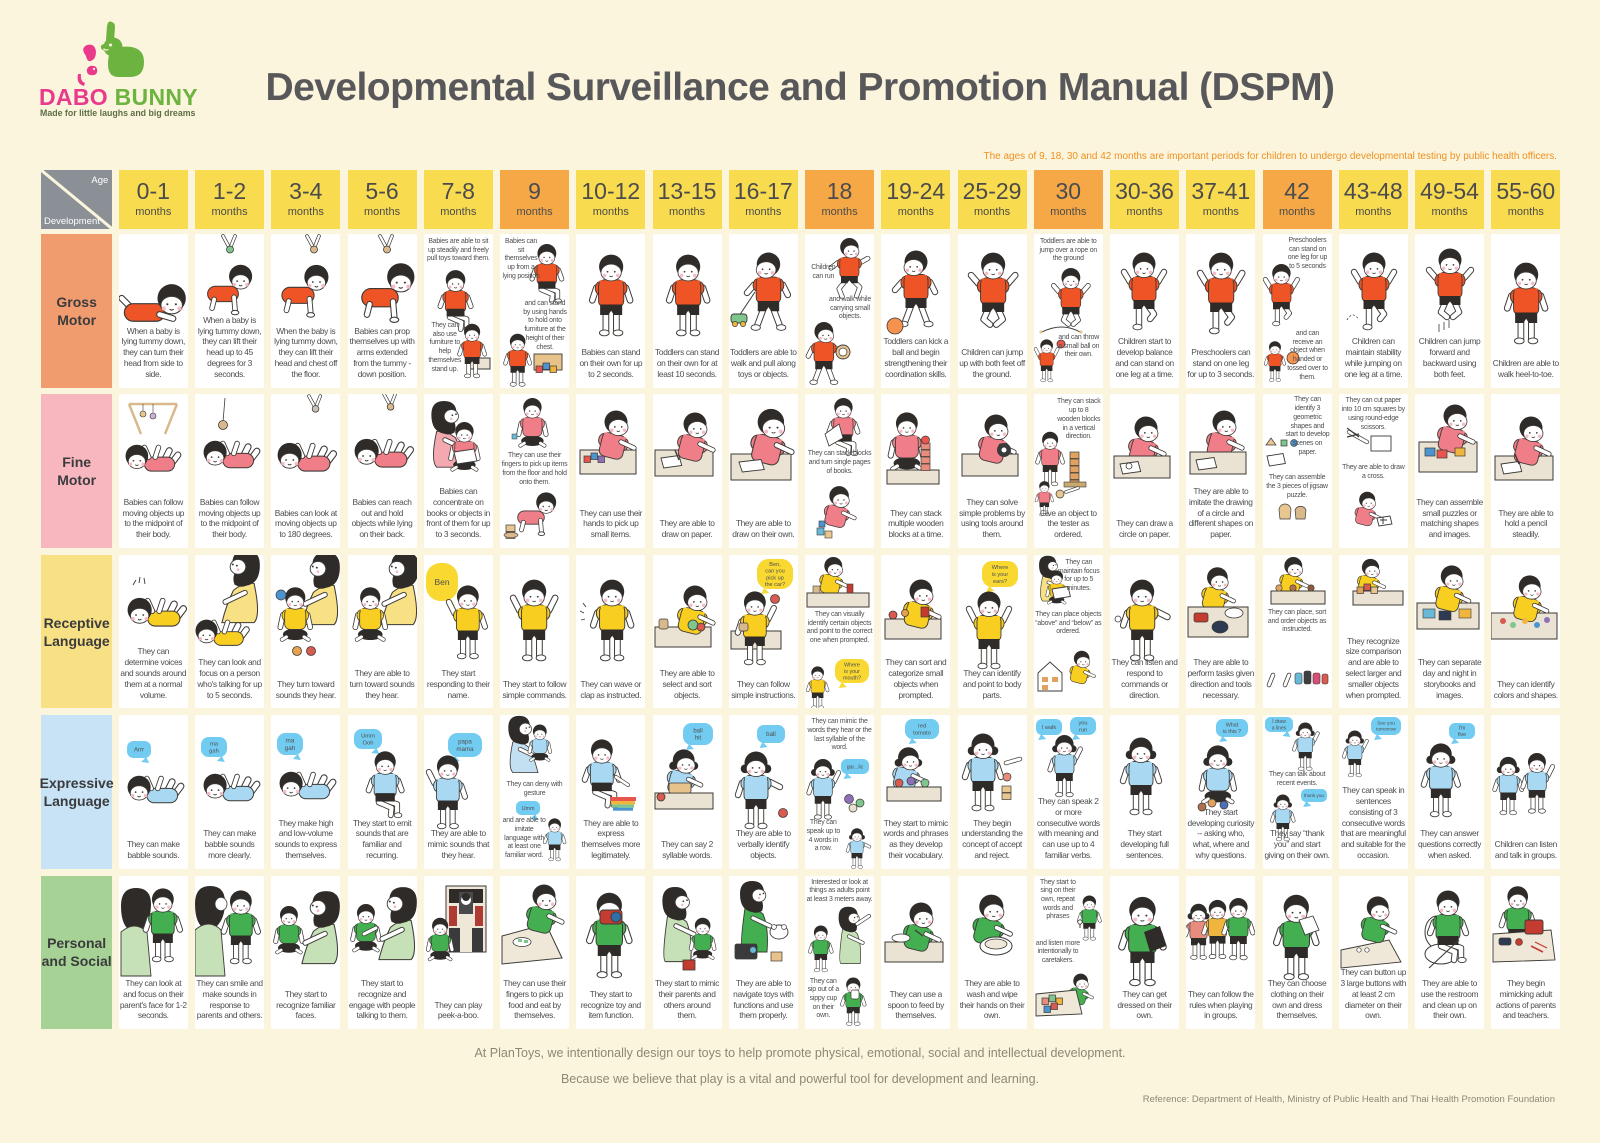 This screenshot has width=1600, height=1143. Describe the element at coordinates (855, 768) in the screenshot. I see `svg-text: gar...lic` at that location.